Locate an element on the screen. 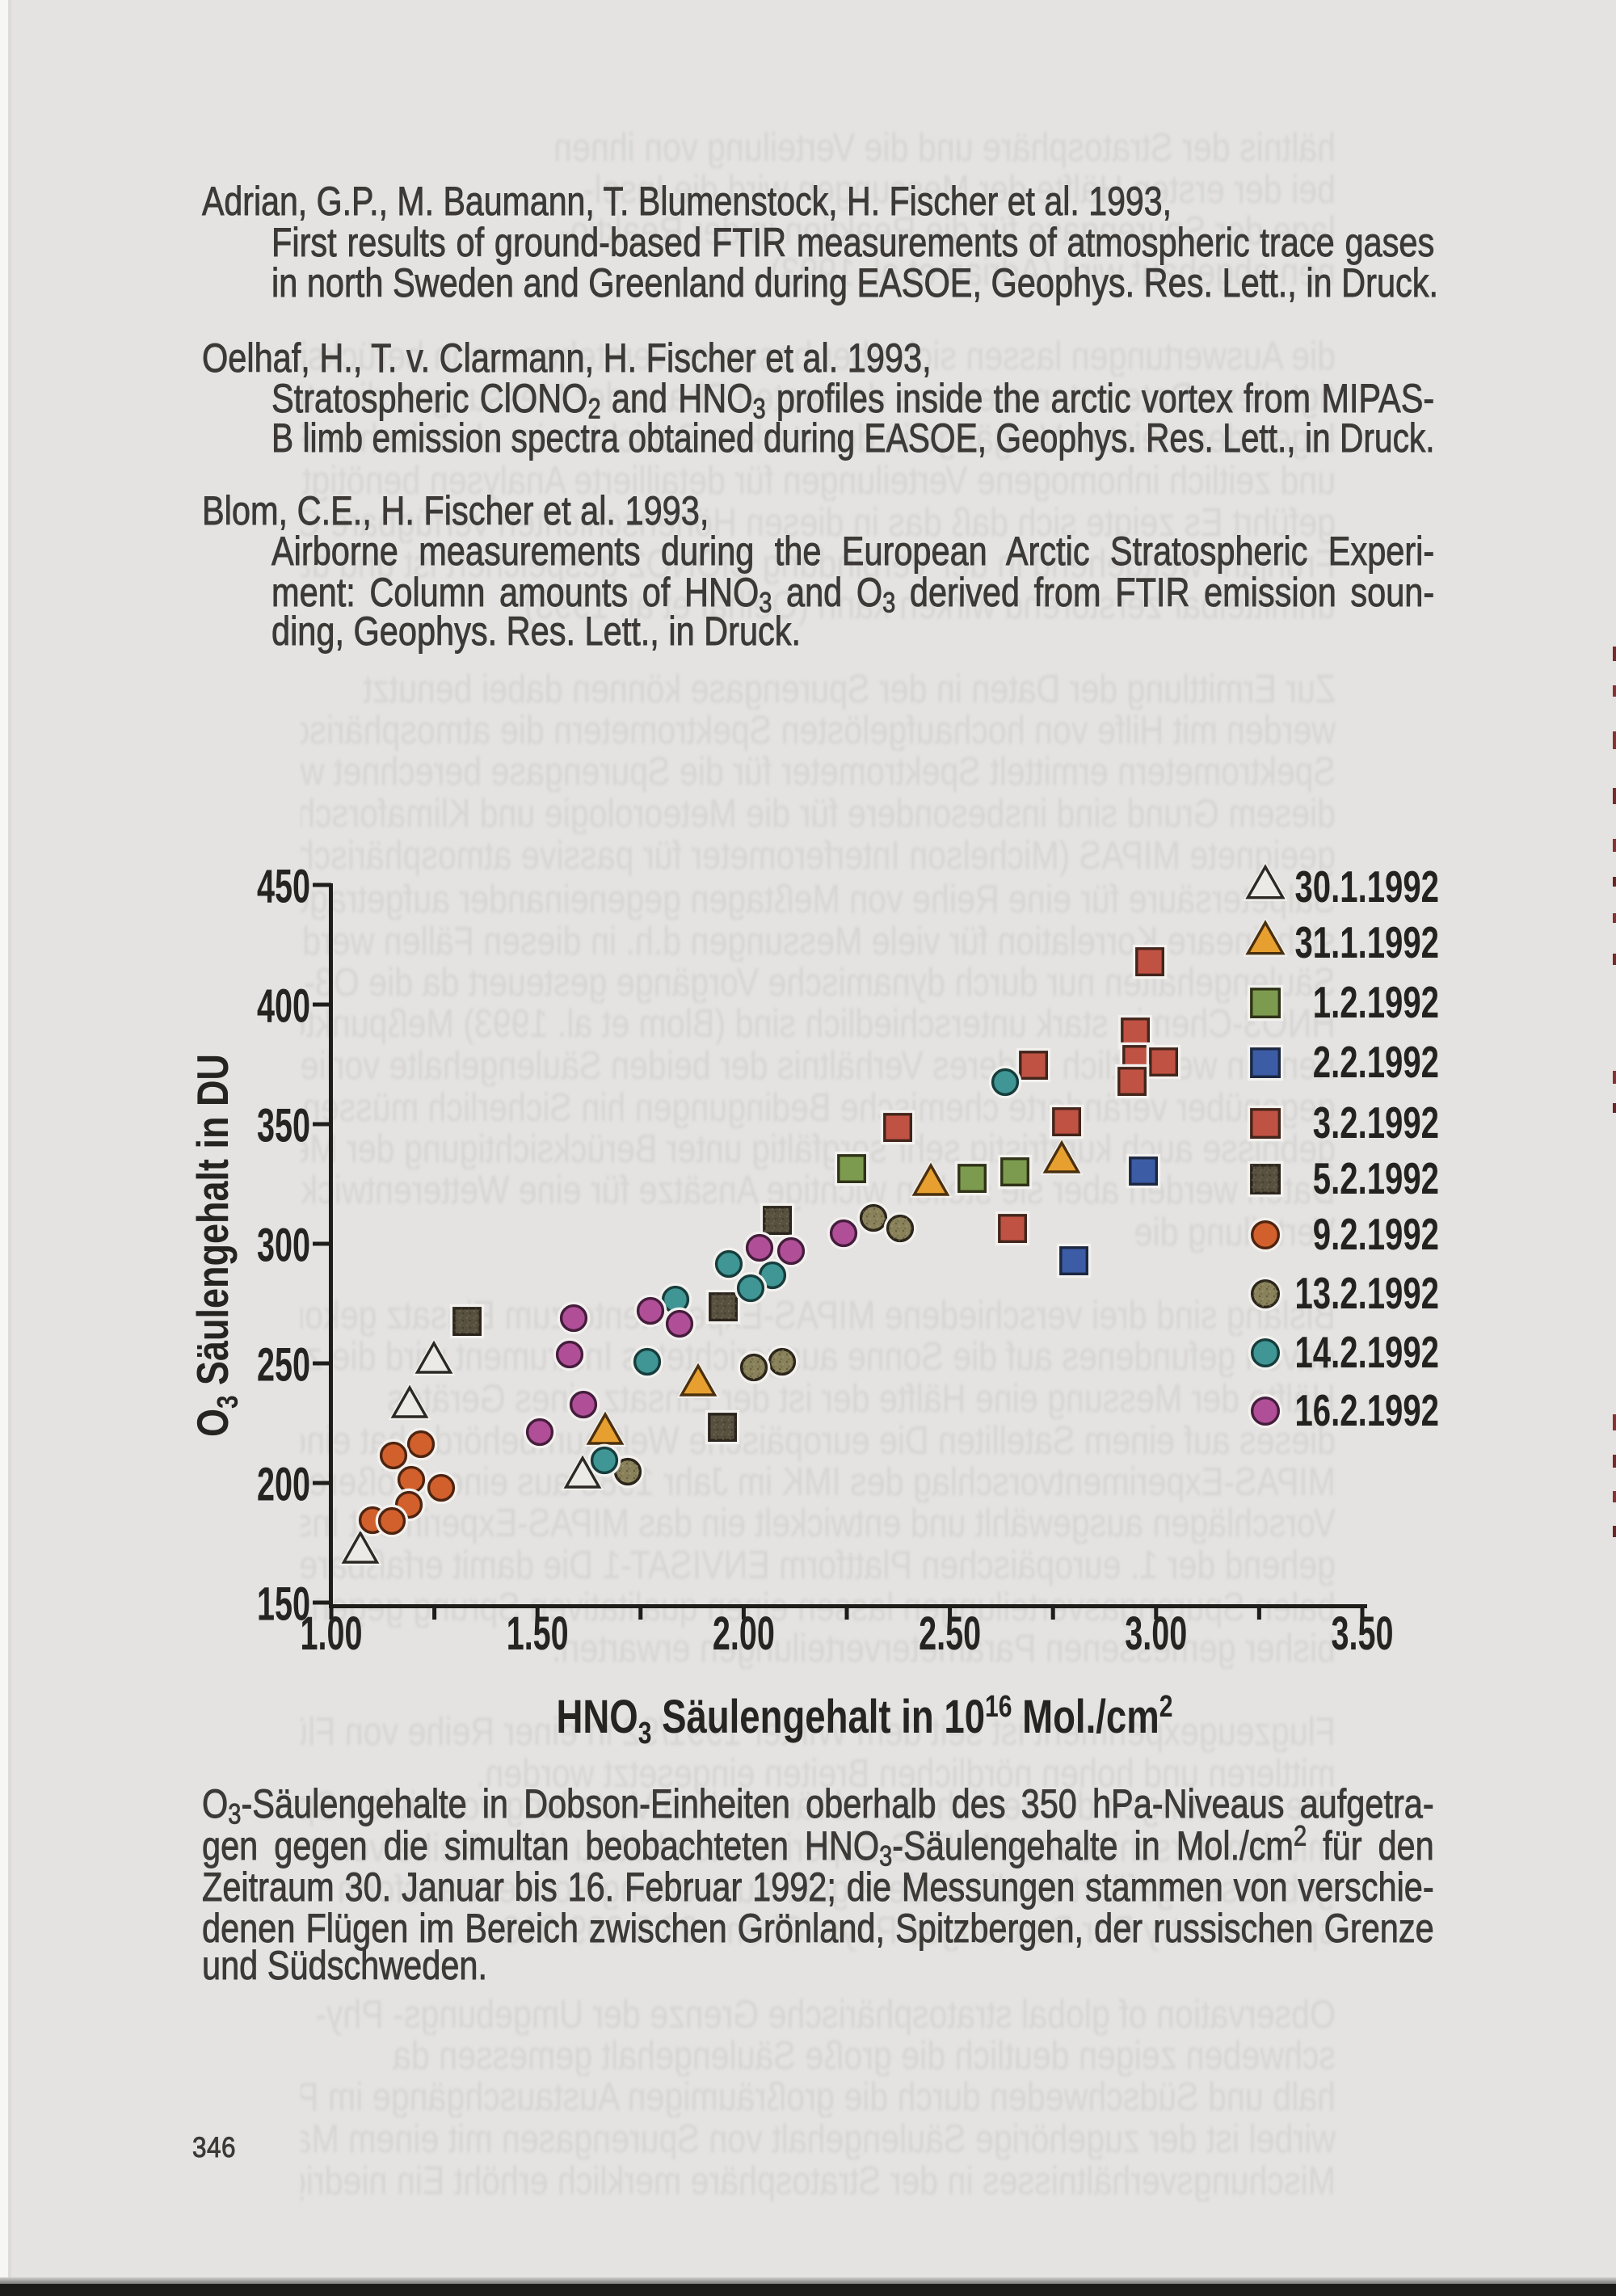 The image size is (1616, 2296). svg-text: 350 is located at coordinates (283, 1125).